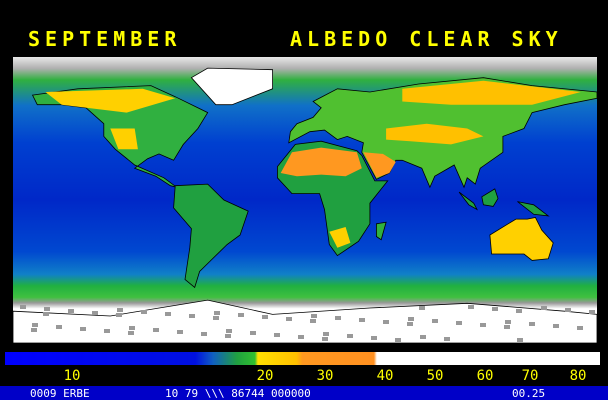 The image size is (608, 400). Describe the element at coordinates (104, 39) in the screenshot. I see `month-label: SEPTEMBER` at that location.